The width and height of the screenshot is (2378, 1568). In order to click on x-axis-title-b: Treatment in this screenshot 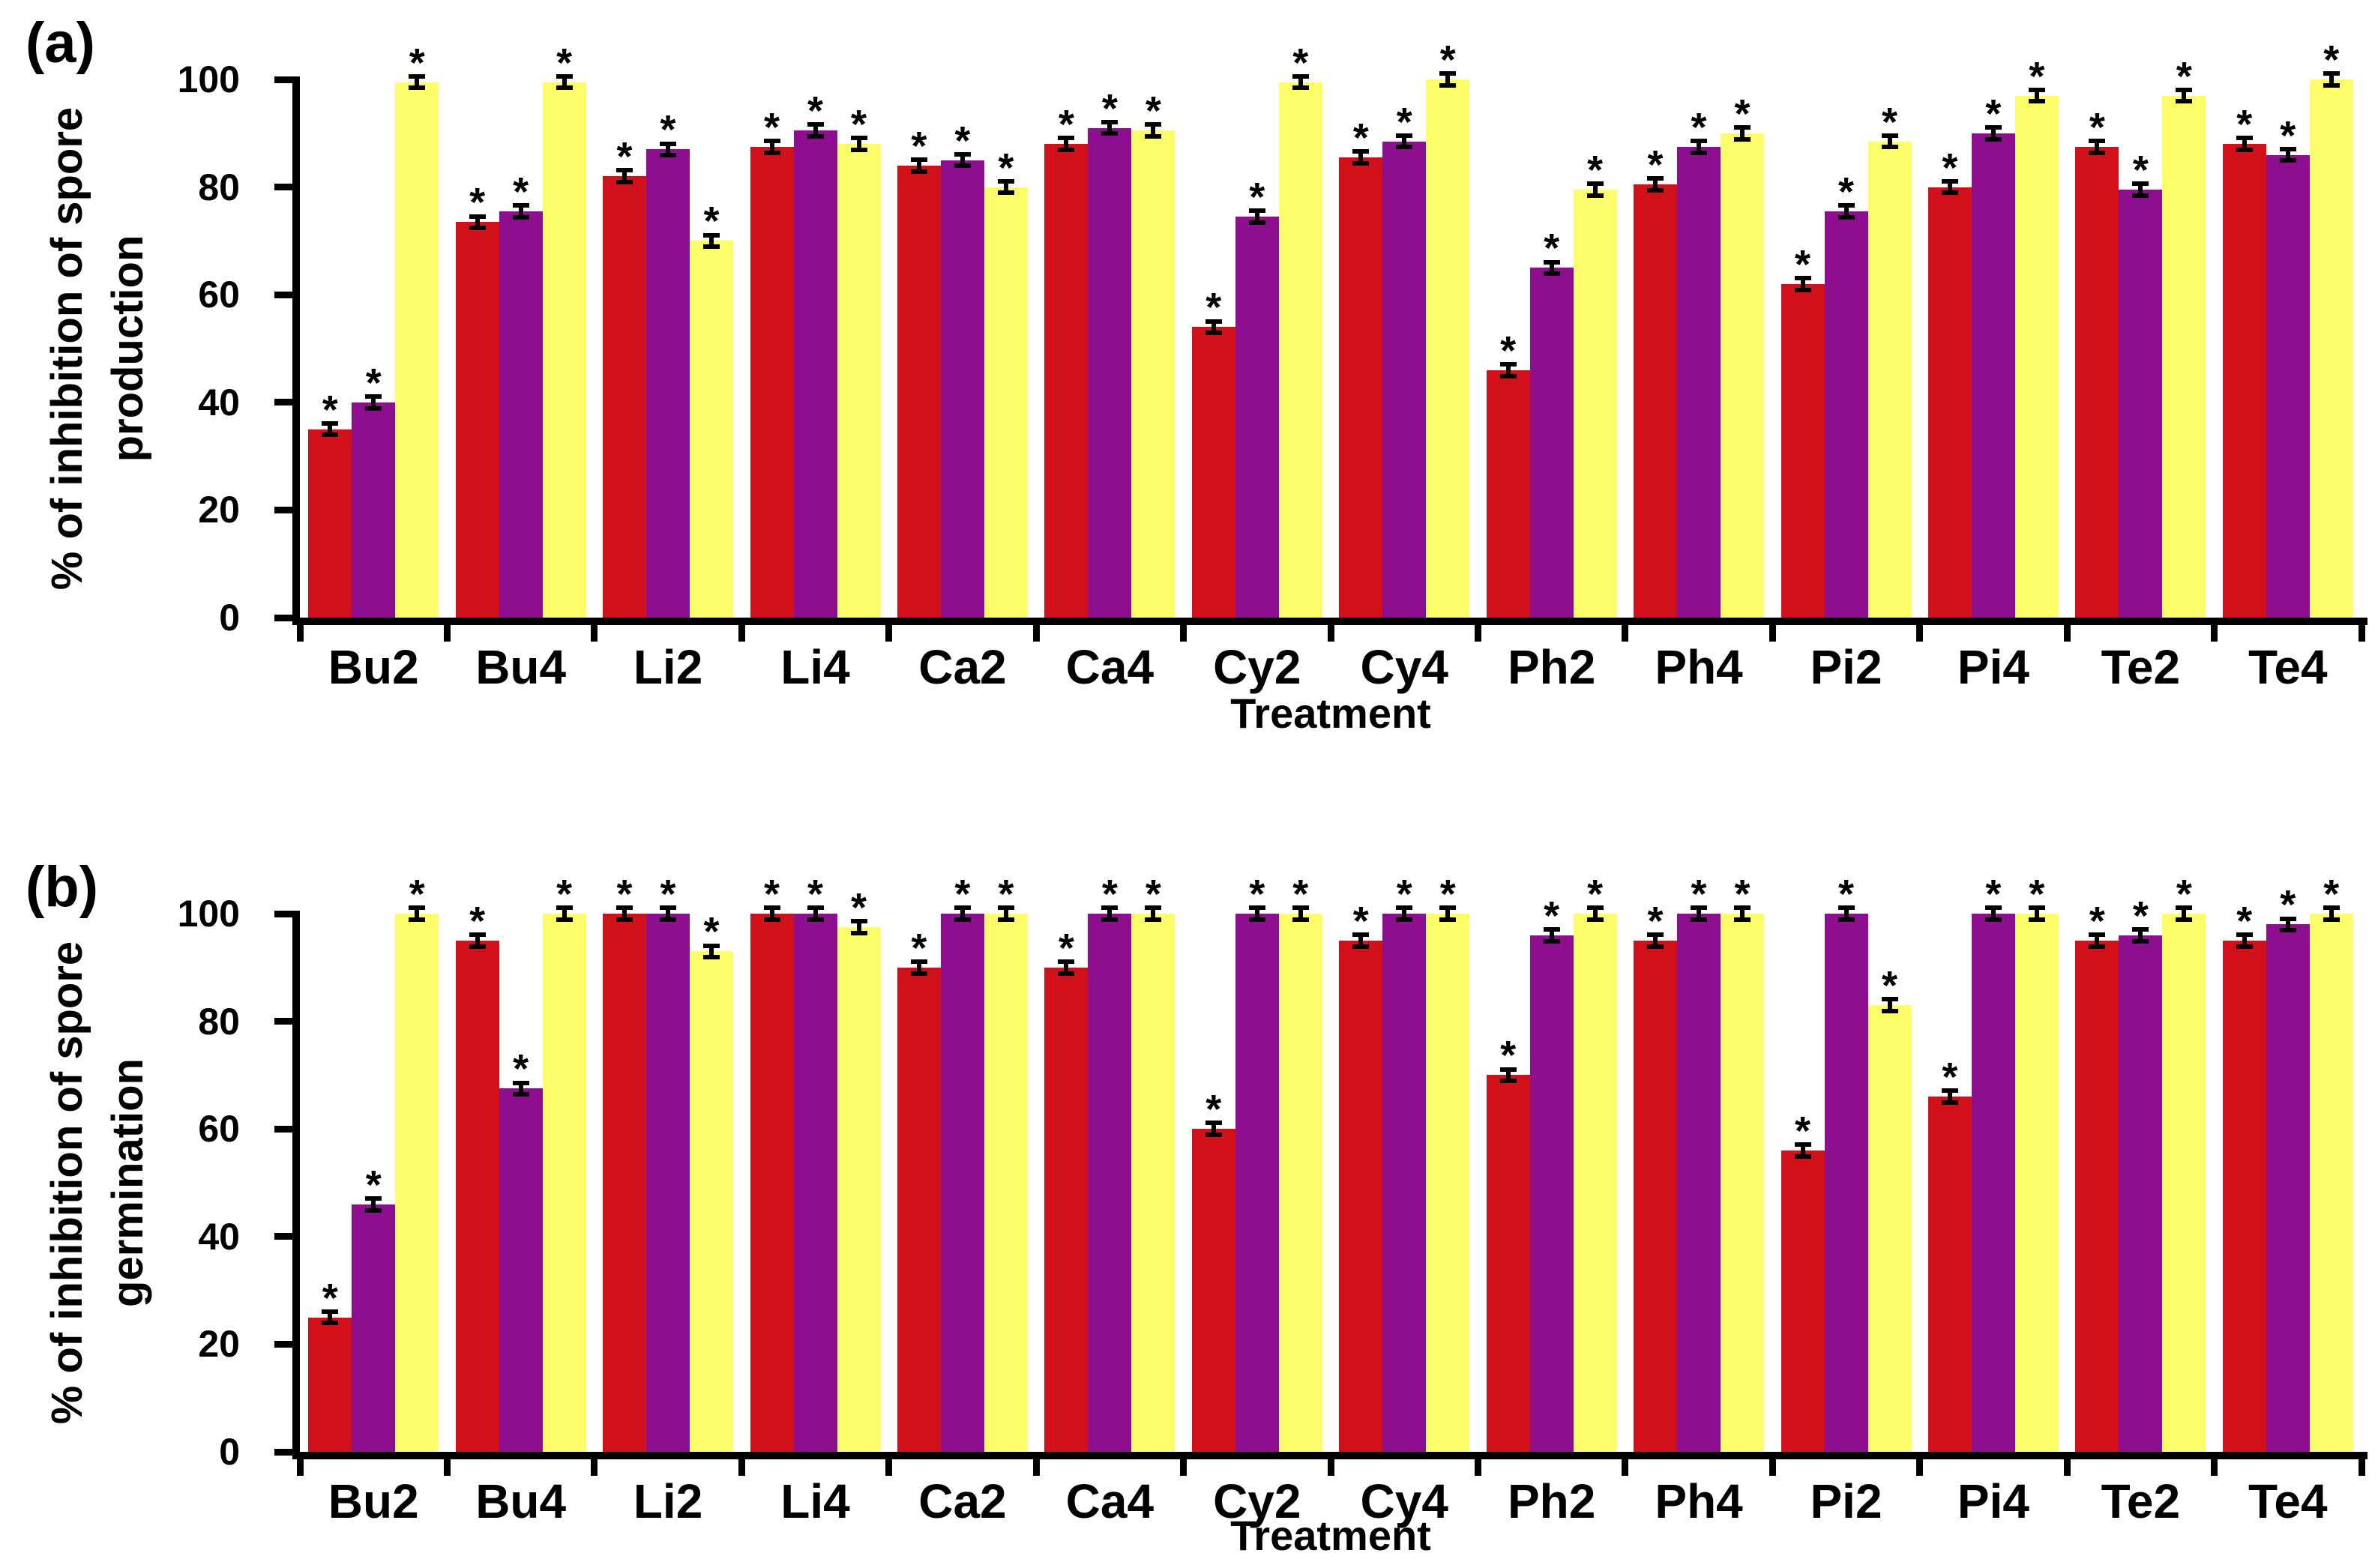, I will do `click(1330, 1535)`.